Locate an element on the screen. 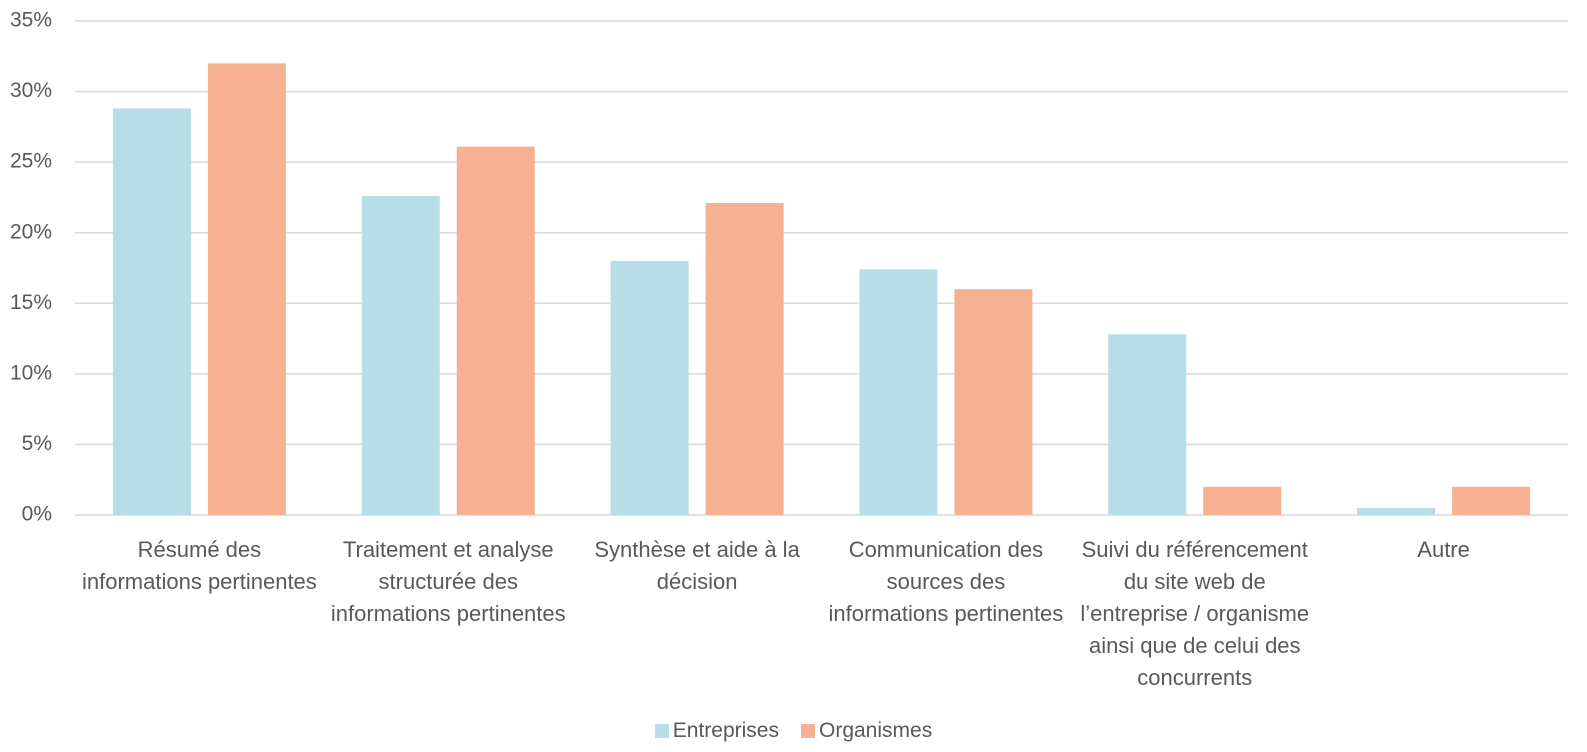  y-tick-label: 10% is located at coordinates (31, 372).